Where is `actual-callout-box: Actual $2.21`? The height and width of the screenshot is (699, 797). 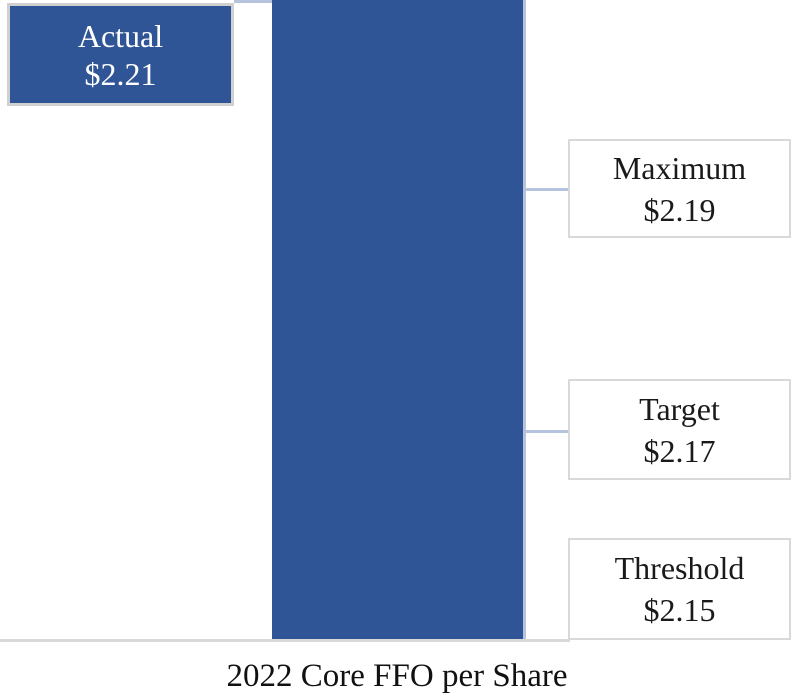
actual-callout-box: Actual $2.21 is located at coordinates (120, 54).